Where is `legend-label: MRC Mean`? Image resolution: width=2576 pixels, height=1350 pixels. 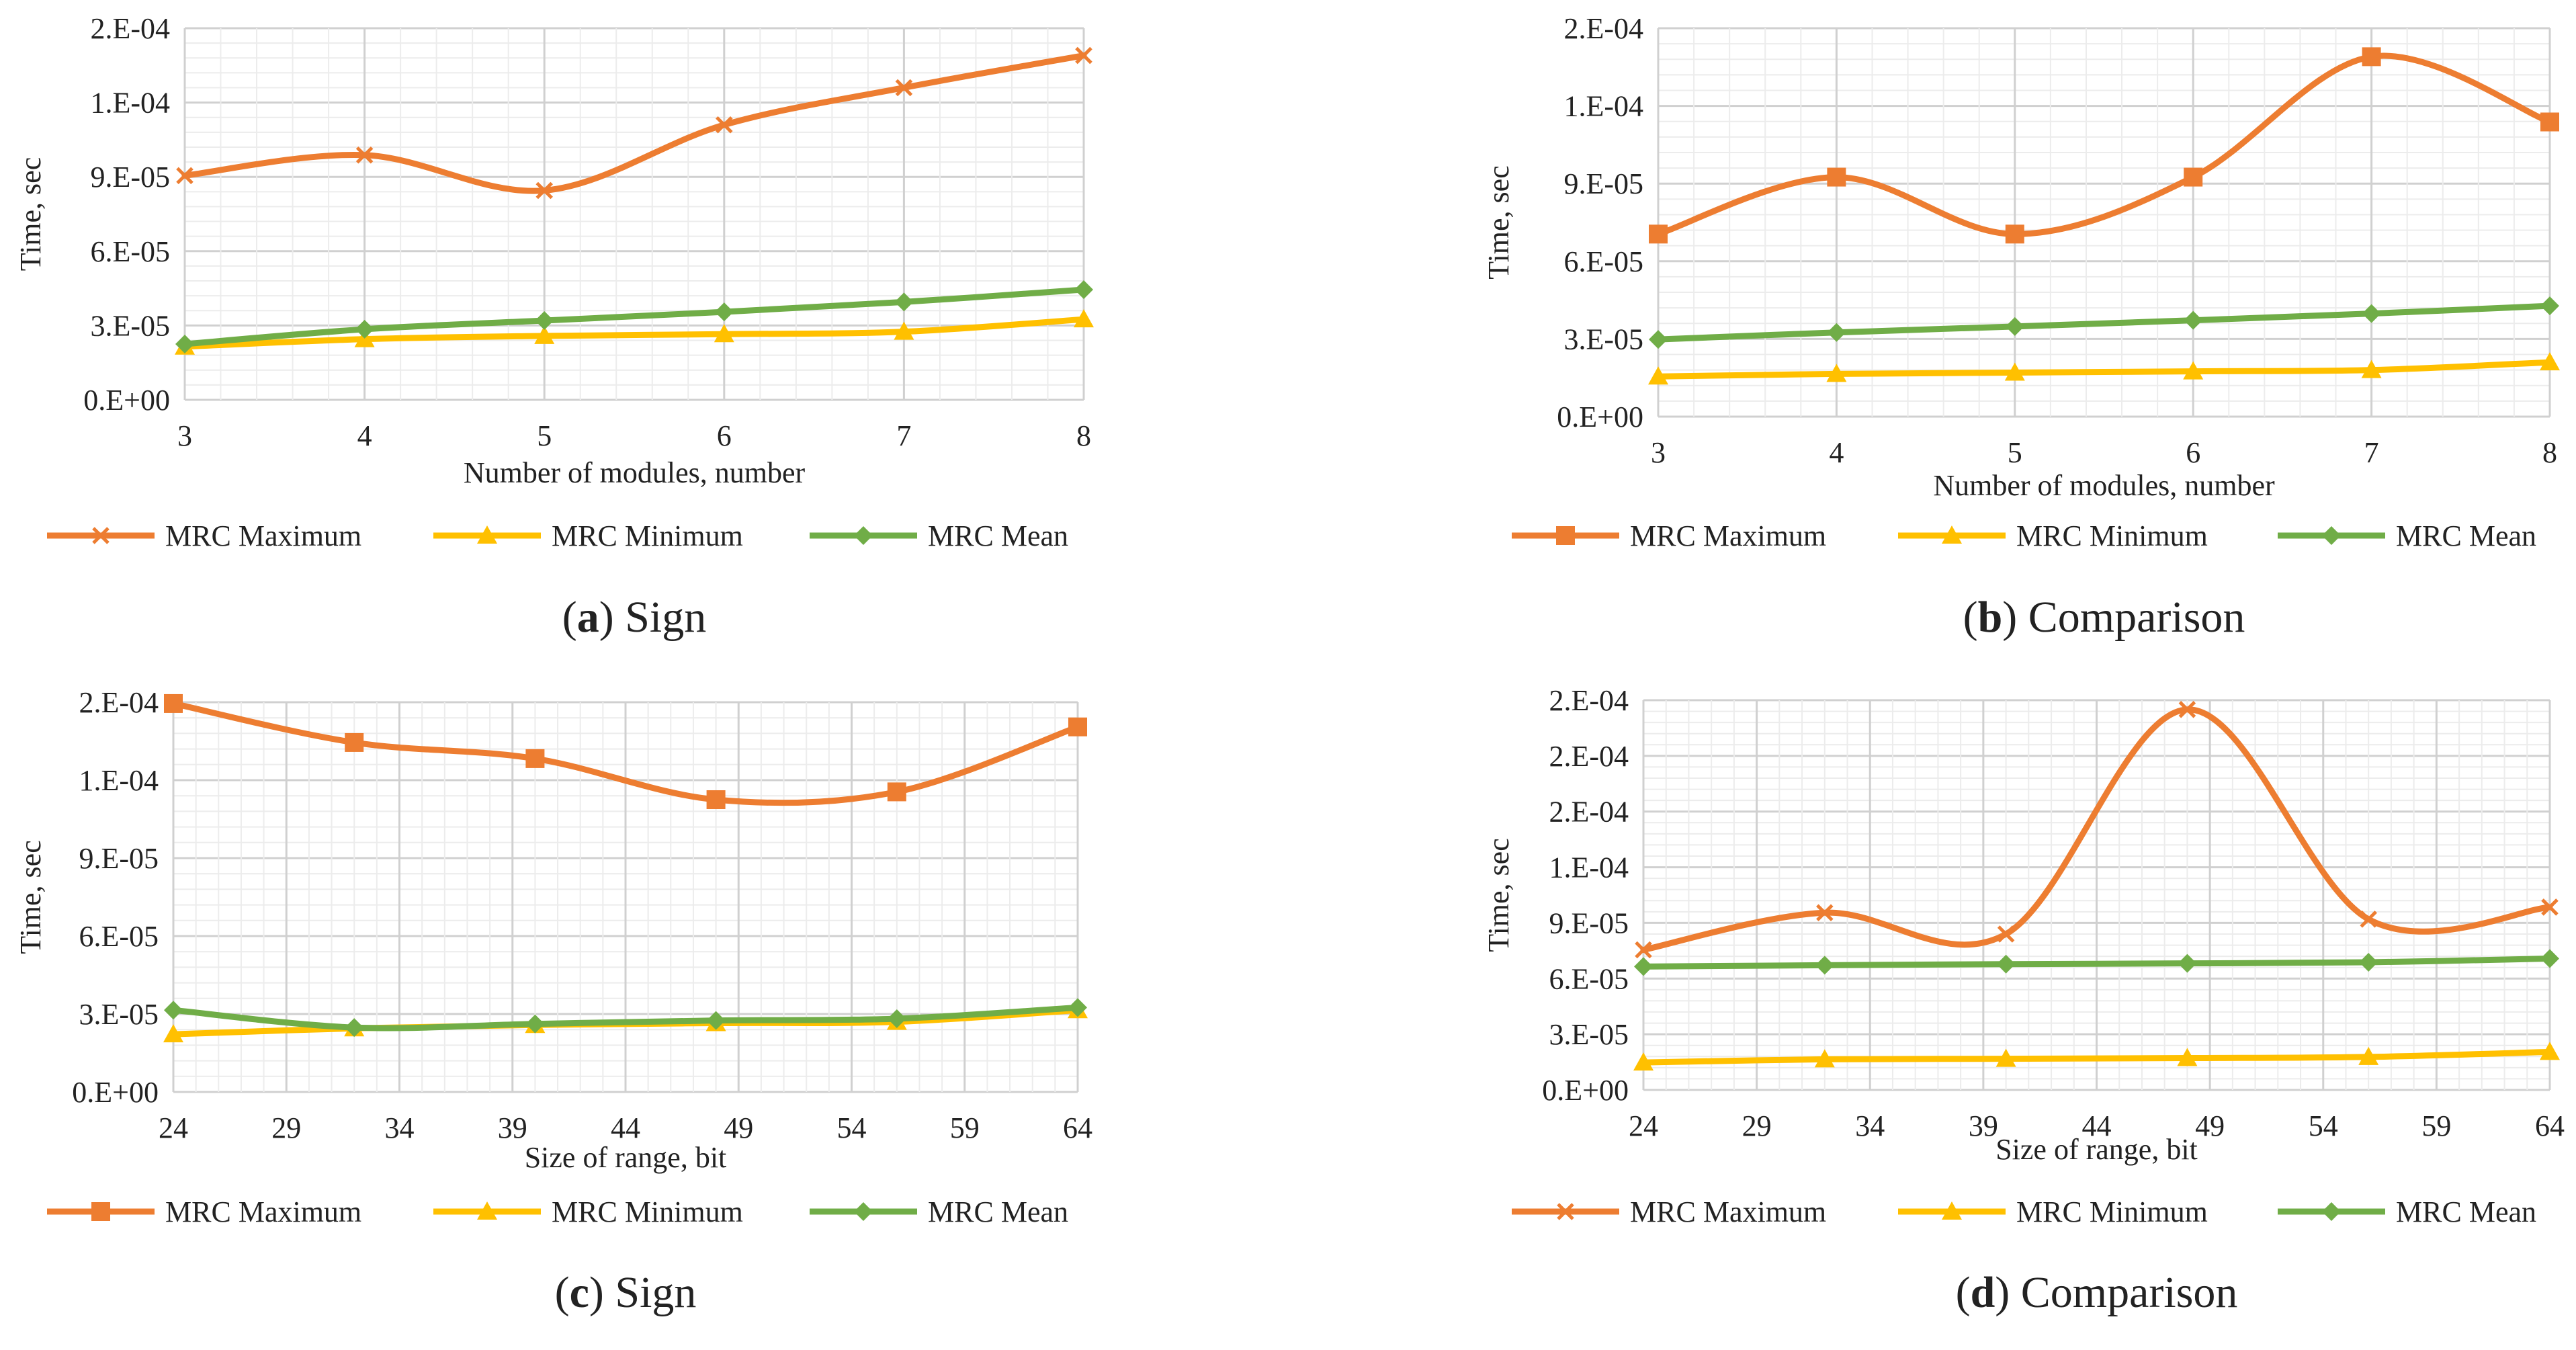 legend-label: MRC Mean is located at coordinates (2466, 536).